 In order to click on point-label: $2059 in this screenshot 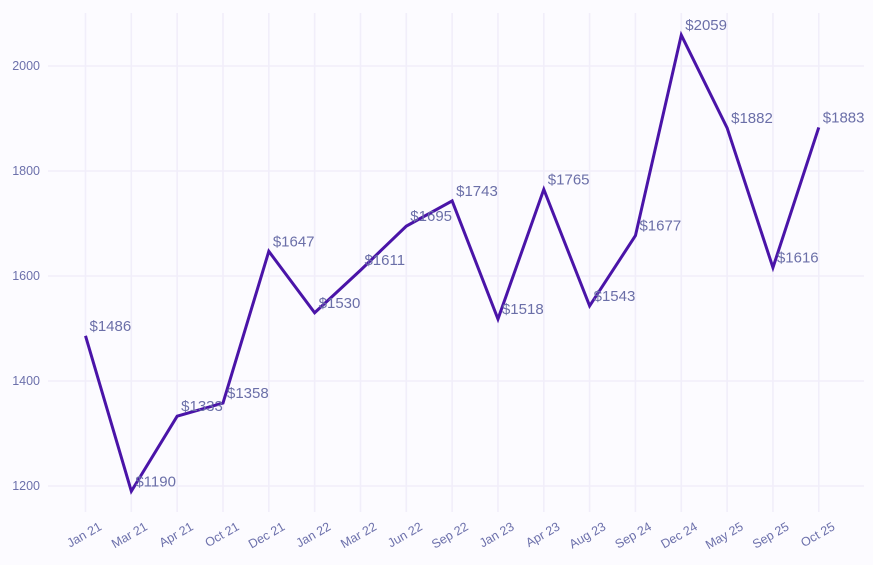, I will do `click(706, 25)`.